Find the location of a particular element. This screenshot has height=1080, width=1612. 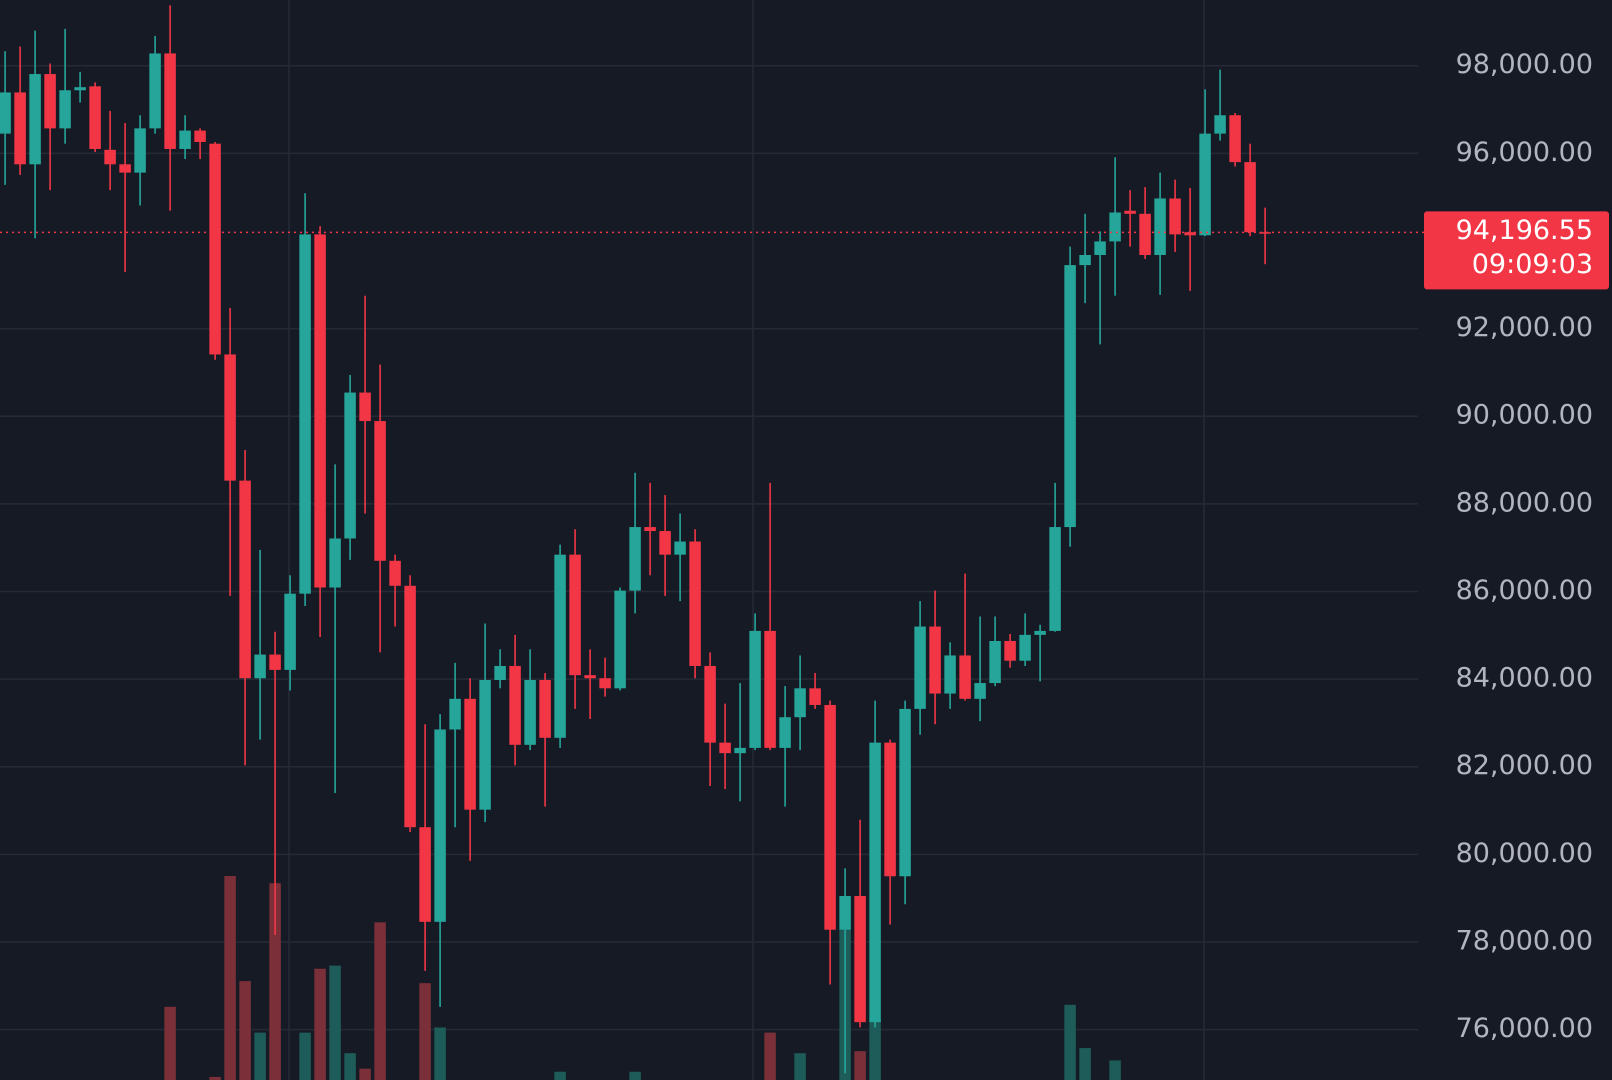

y-tick-label: 76,000.00 is located at coordinates (1524, 1028).